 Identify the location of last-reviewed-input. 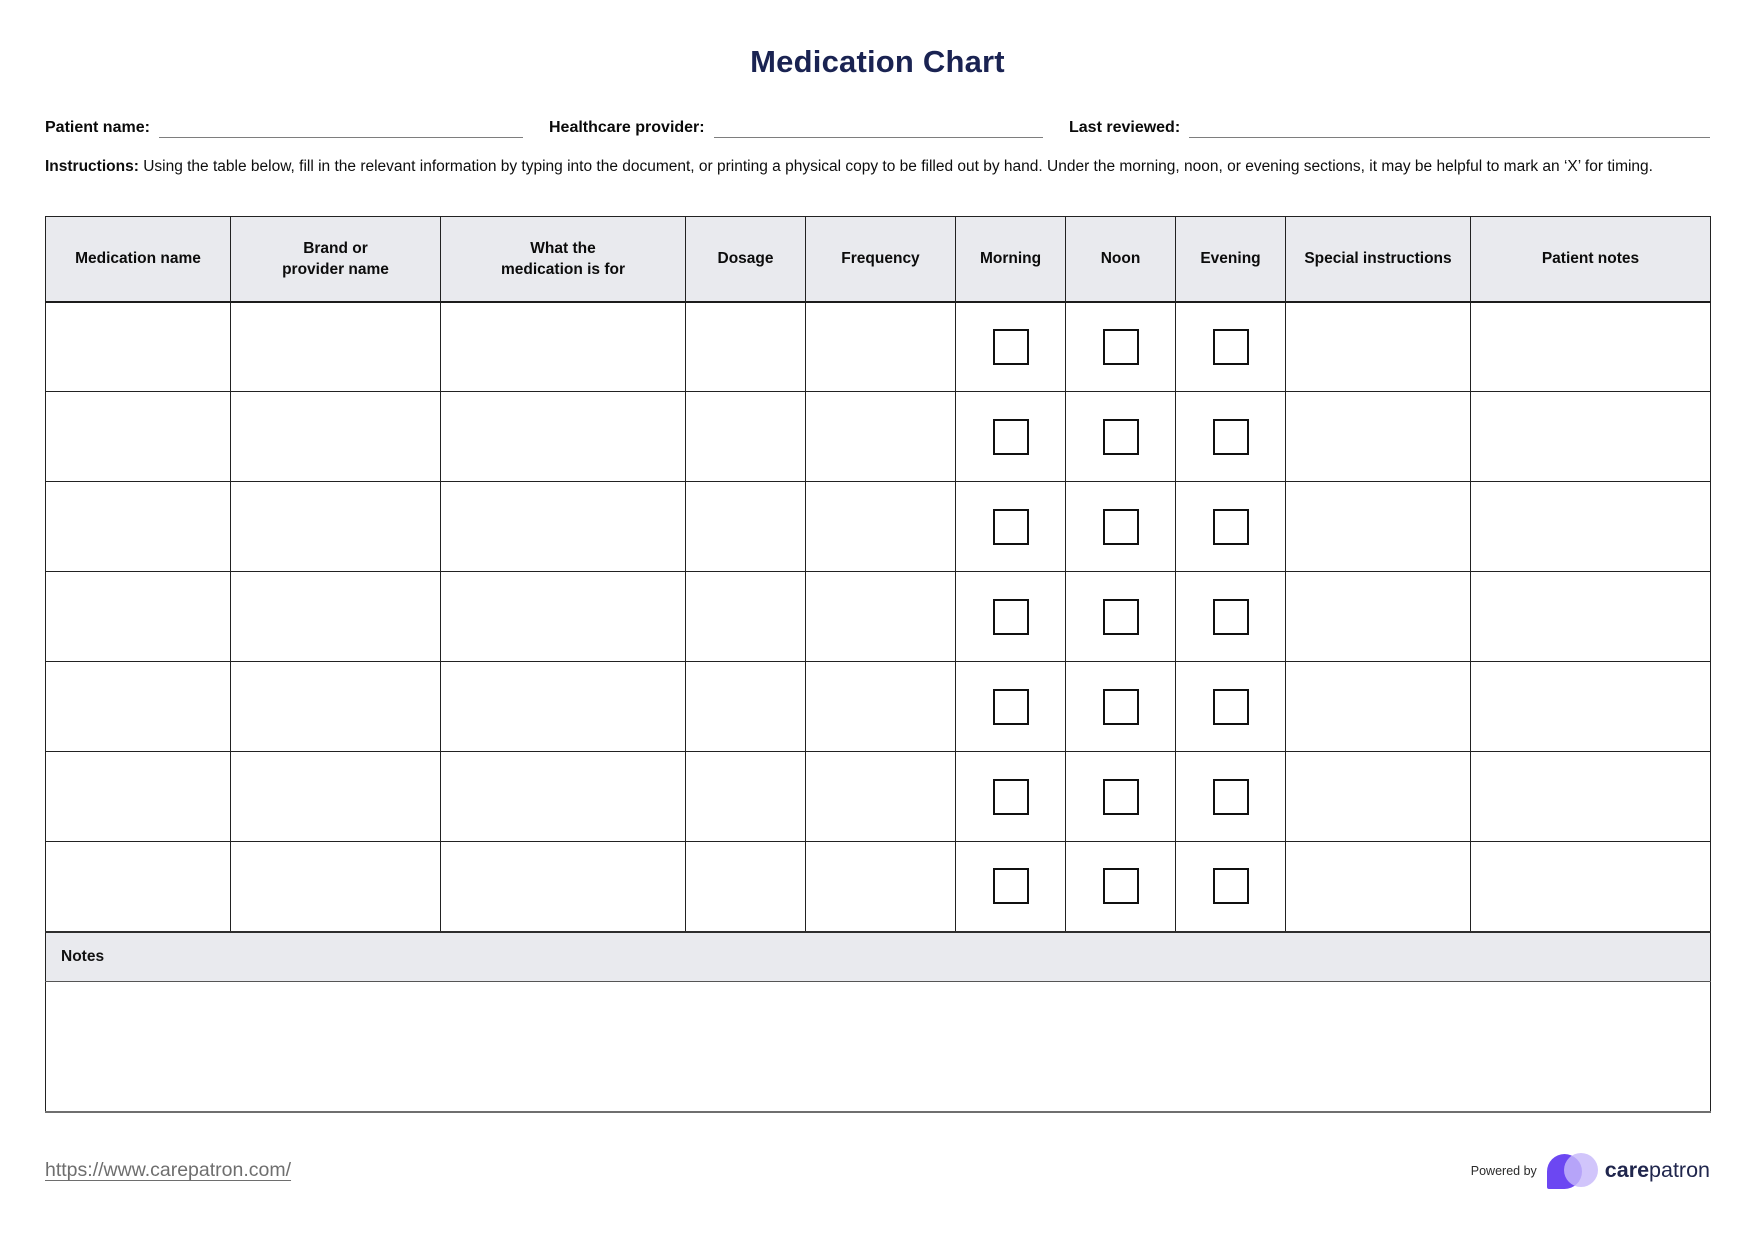
(1449, 128).